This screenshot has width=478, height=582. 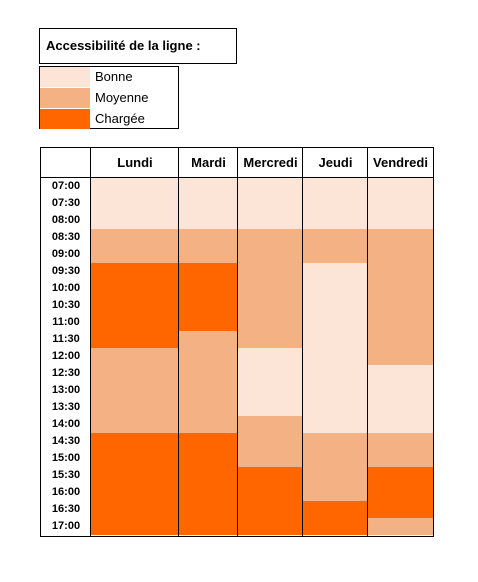 I want to click on day-header-jeudi: Jeudi, so click(x=335, y=162).